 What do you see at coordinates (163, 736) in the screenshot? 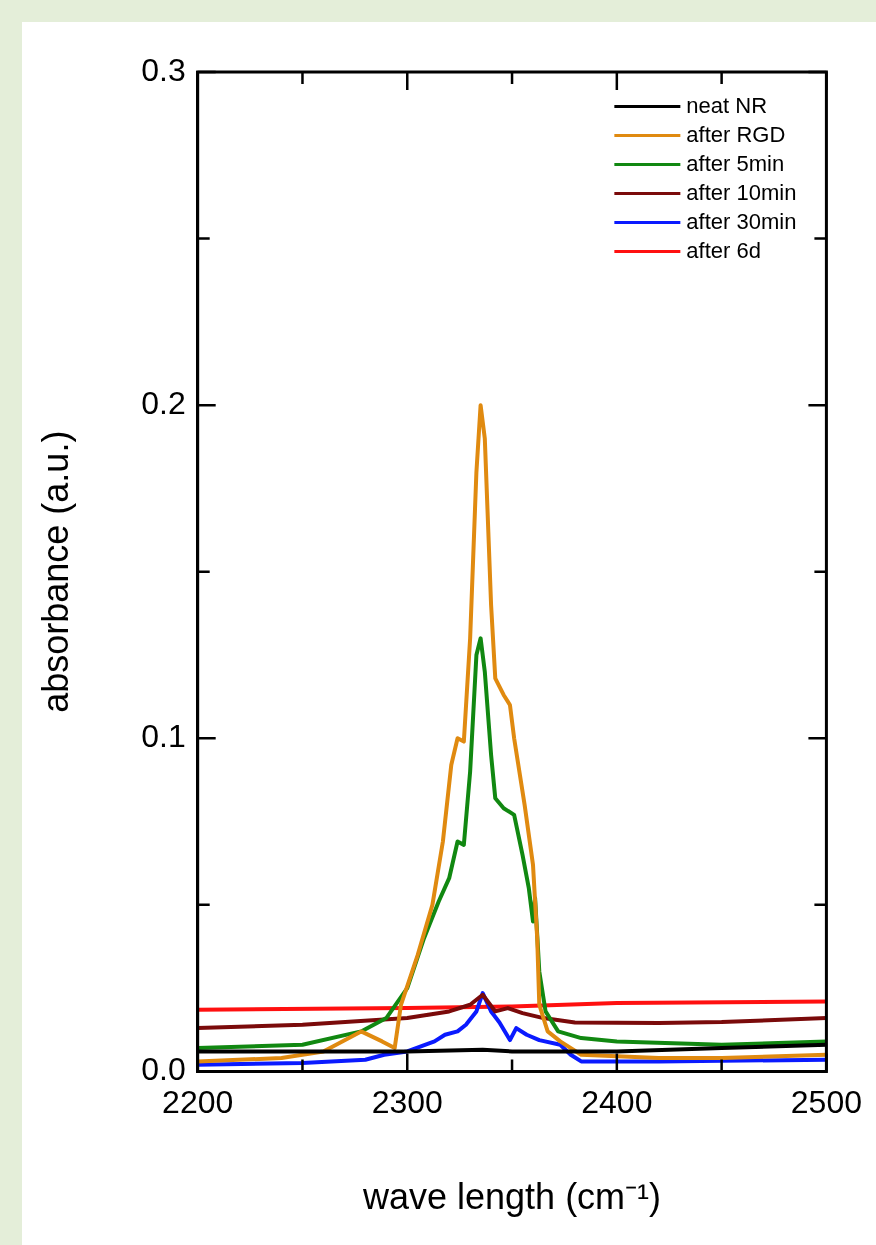
I see `y-tick-label: 0.1` at bounding box center [163, 736].